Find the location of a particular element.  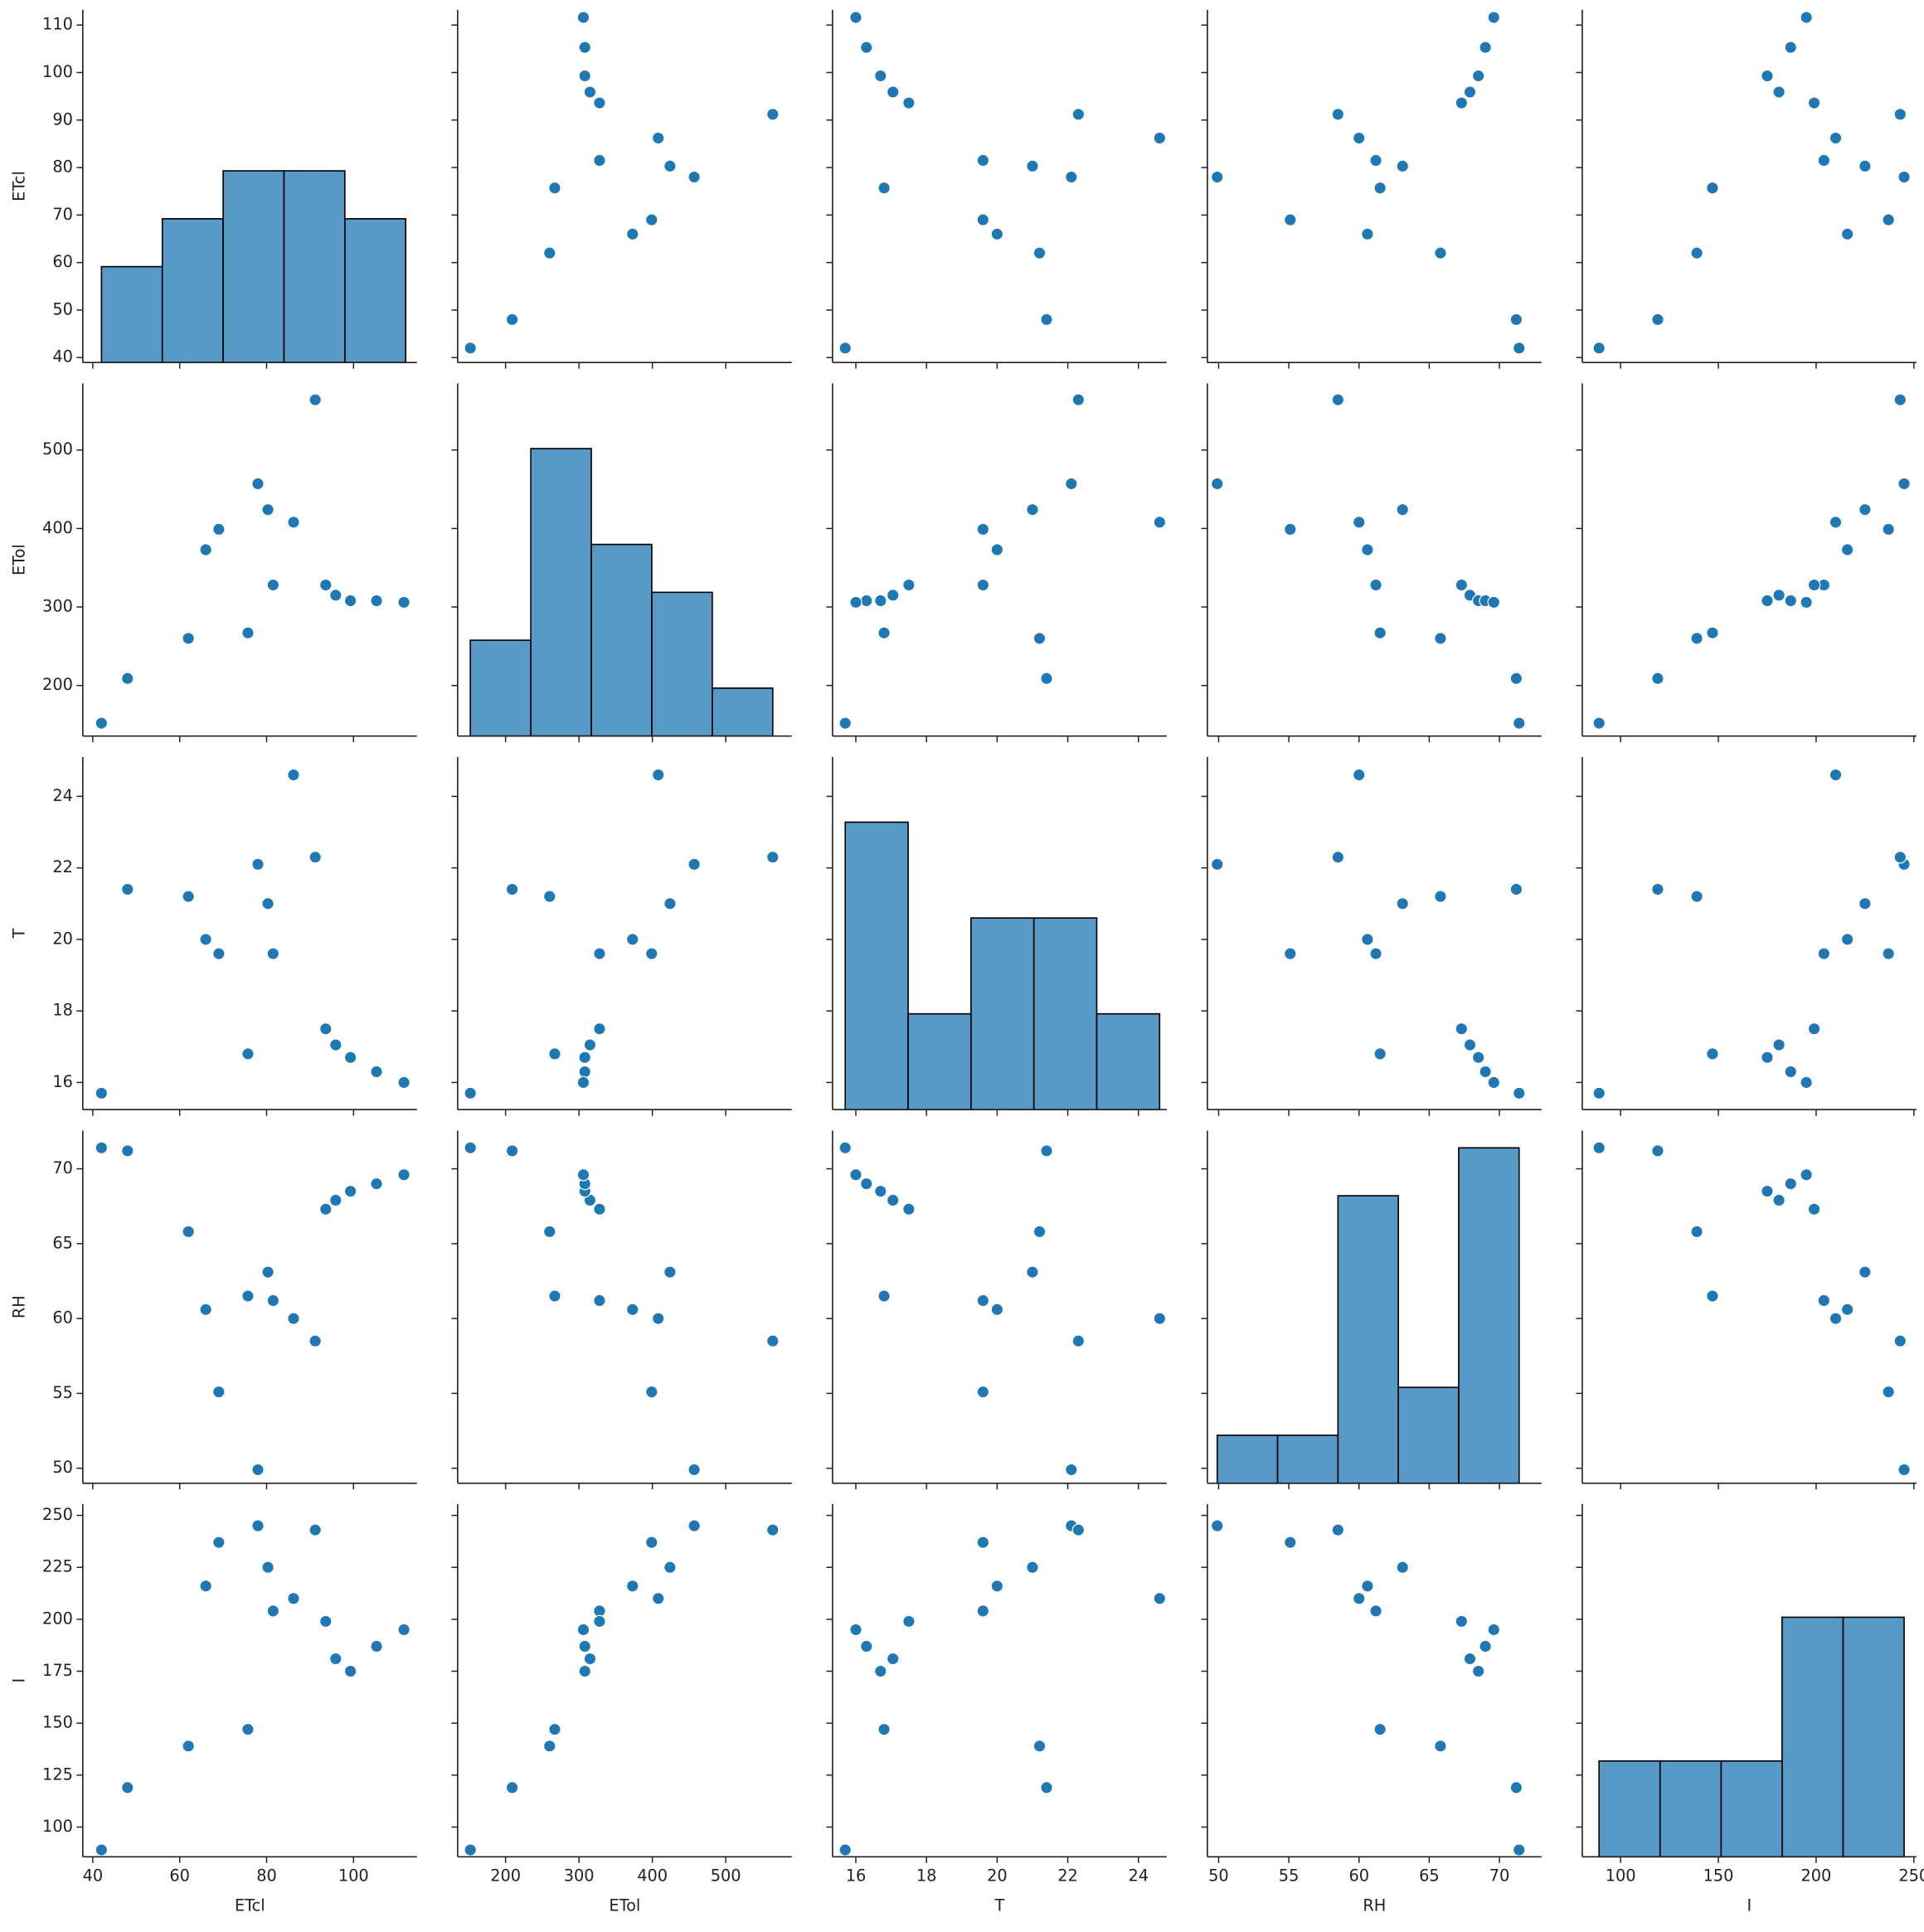

y-tick-label: 110 is located at coordinates (58, 24).